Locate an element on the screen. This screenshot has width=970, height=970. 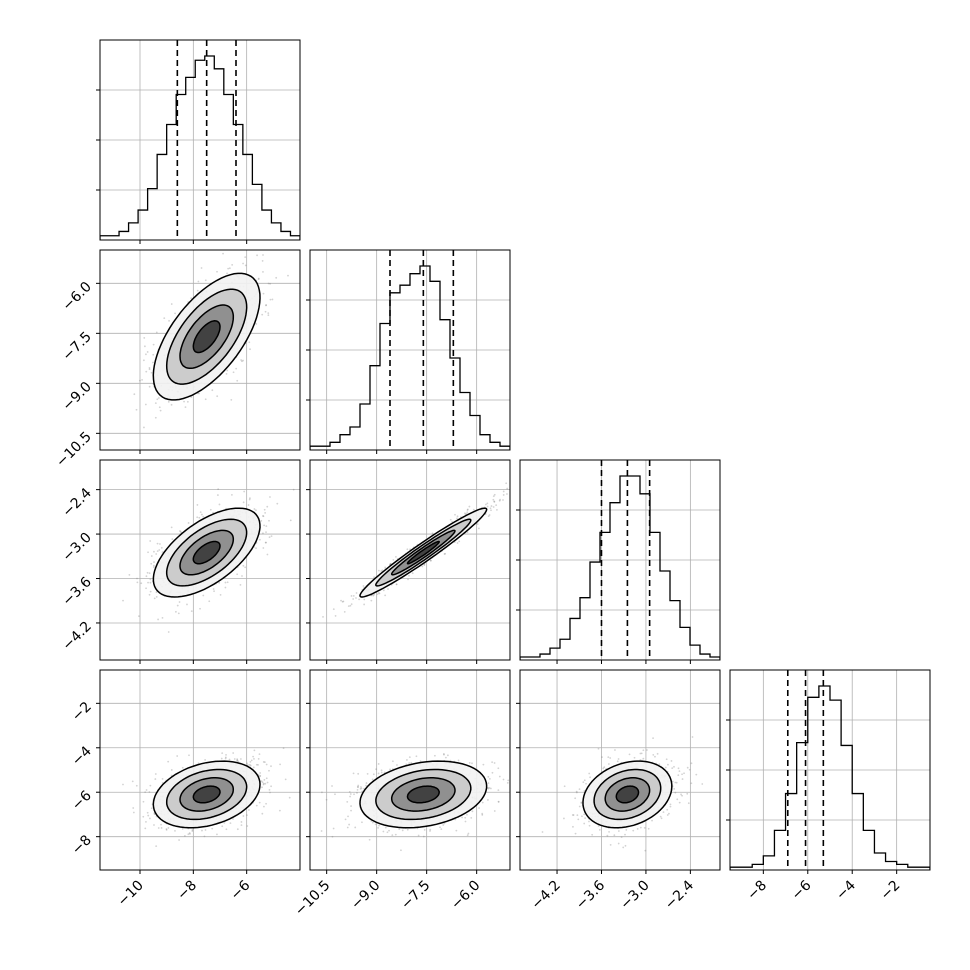
y-tick-label: −3.0 is located at coordinates (76, 547).